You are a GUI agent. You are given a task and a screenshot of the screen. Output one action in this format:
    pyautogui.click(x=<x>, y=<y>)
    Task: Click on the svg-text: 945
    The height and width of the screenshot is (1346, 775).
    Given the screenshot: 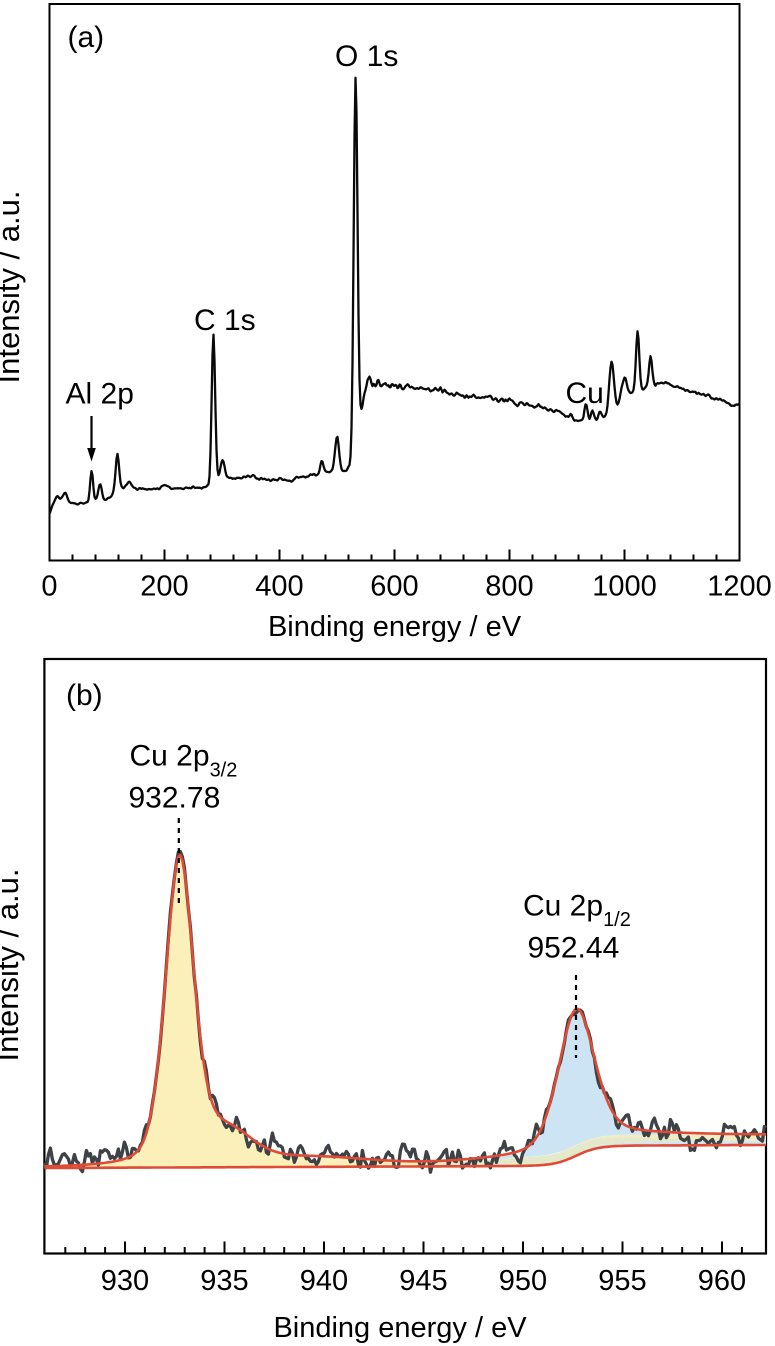 What is the action you would take?
    pyautogui.click(x=423, y=1281)
    